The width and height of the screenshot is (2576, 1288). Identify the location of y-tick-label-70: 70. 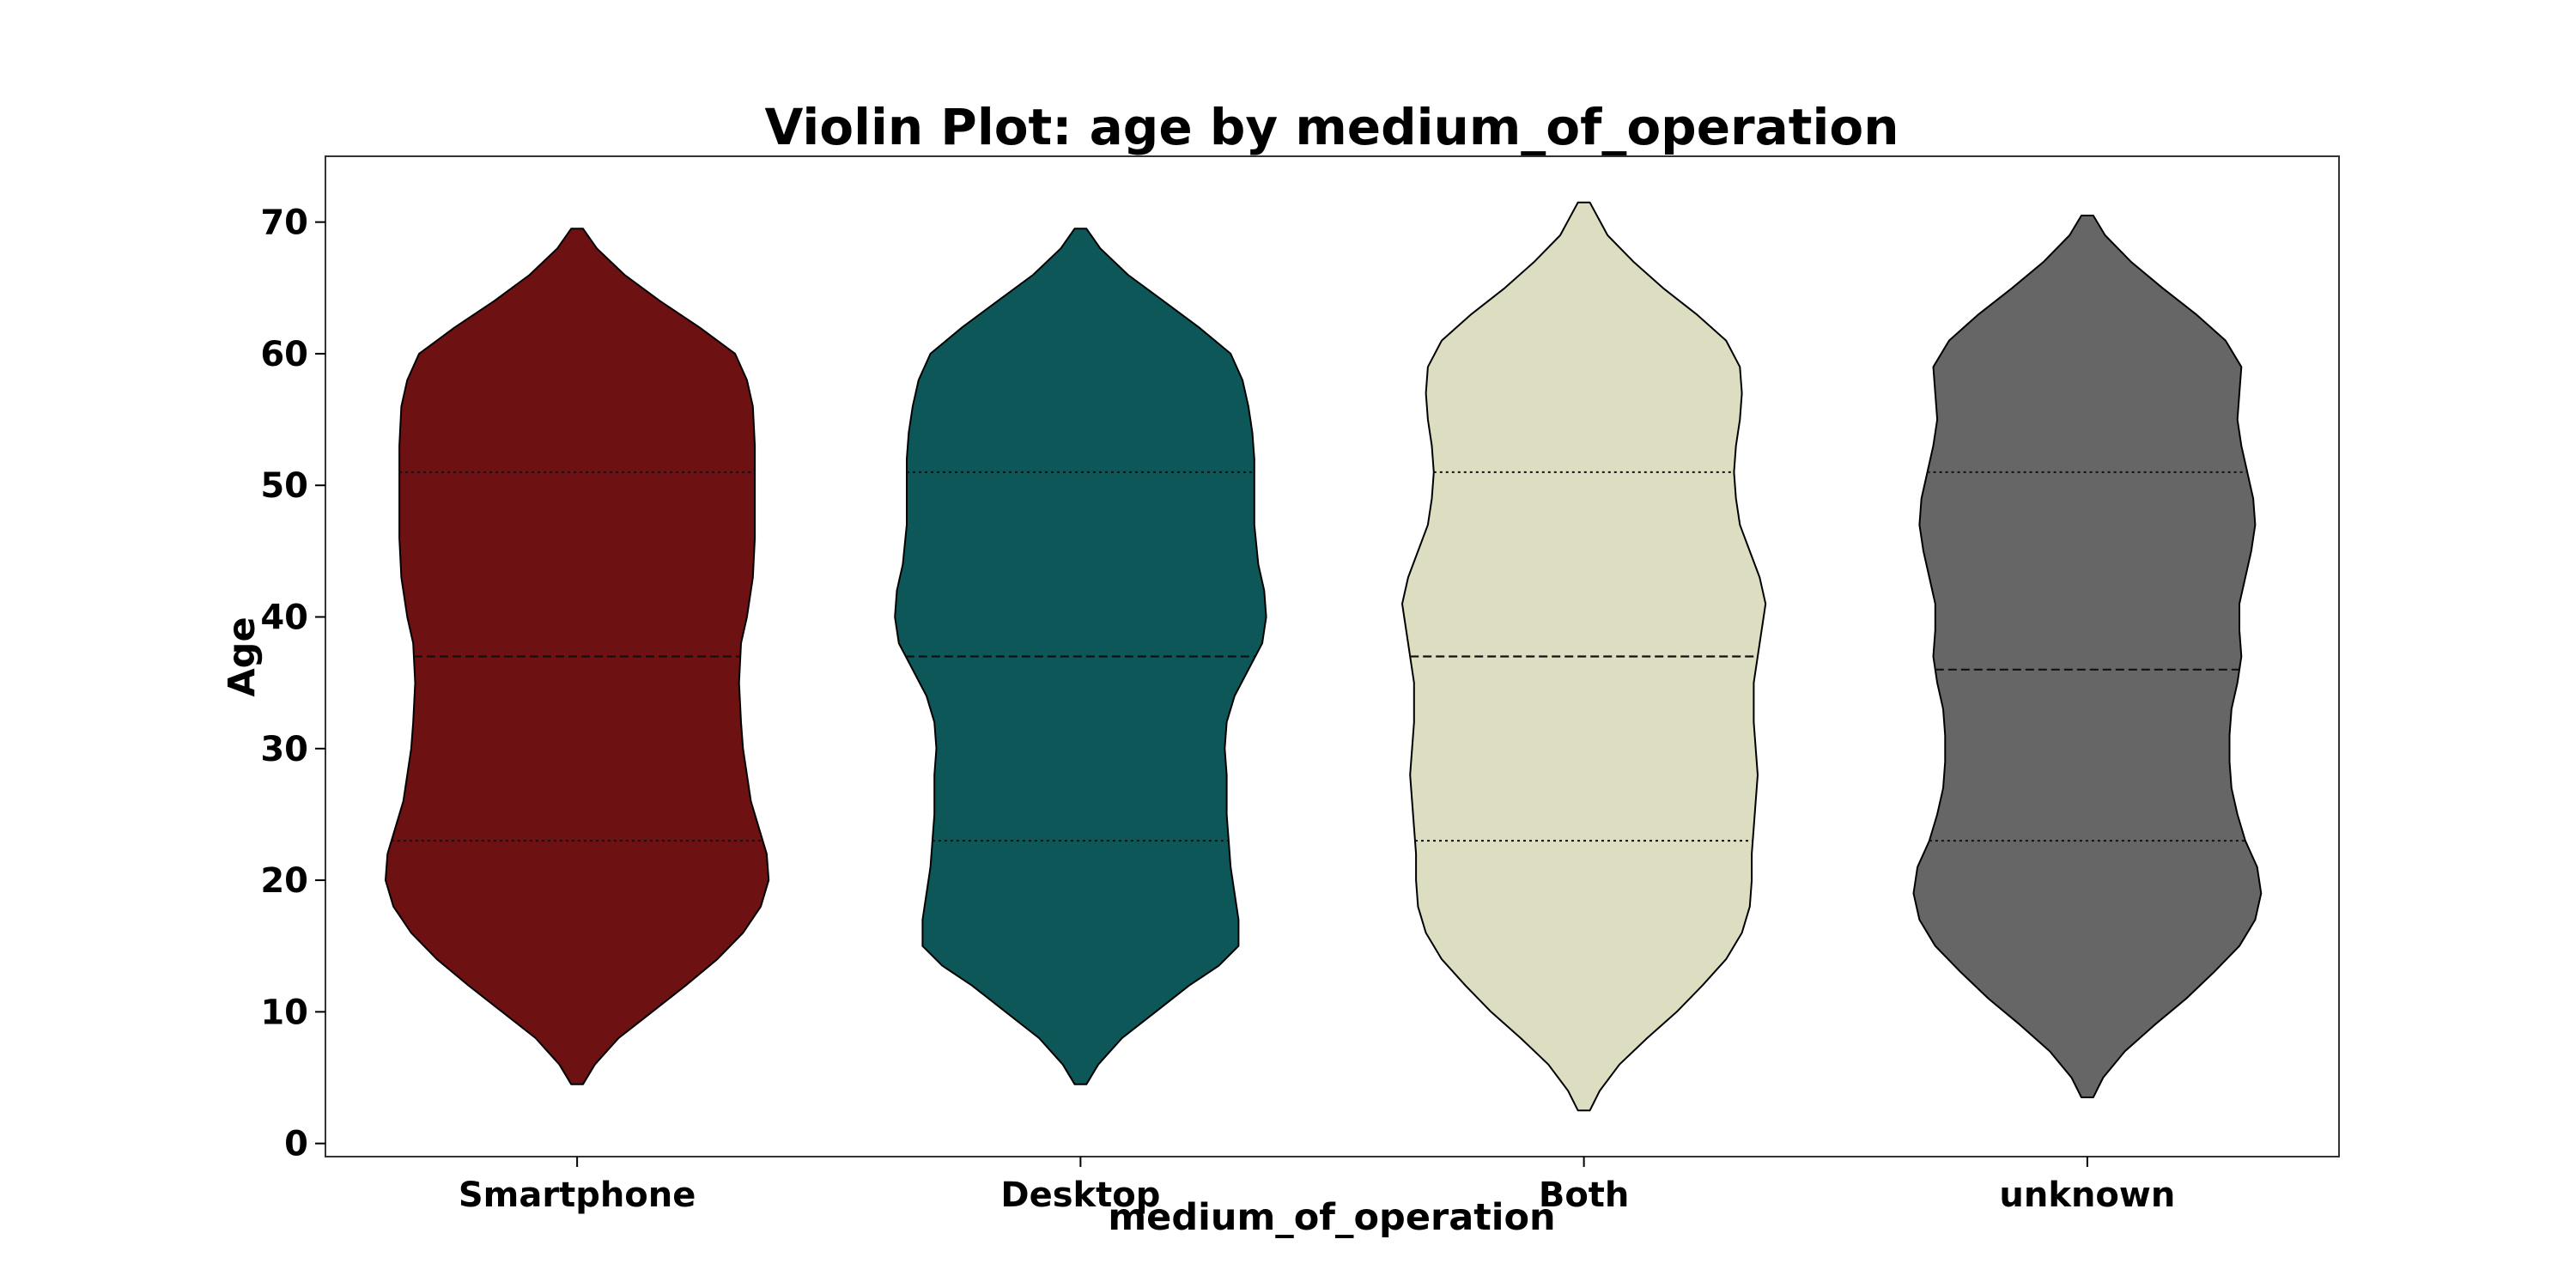
(284, 223).